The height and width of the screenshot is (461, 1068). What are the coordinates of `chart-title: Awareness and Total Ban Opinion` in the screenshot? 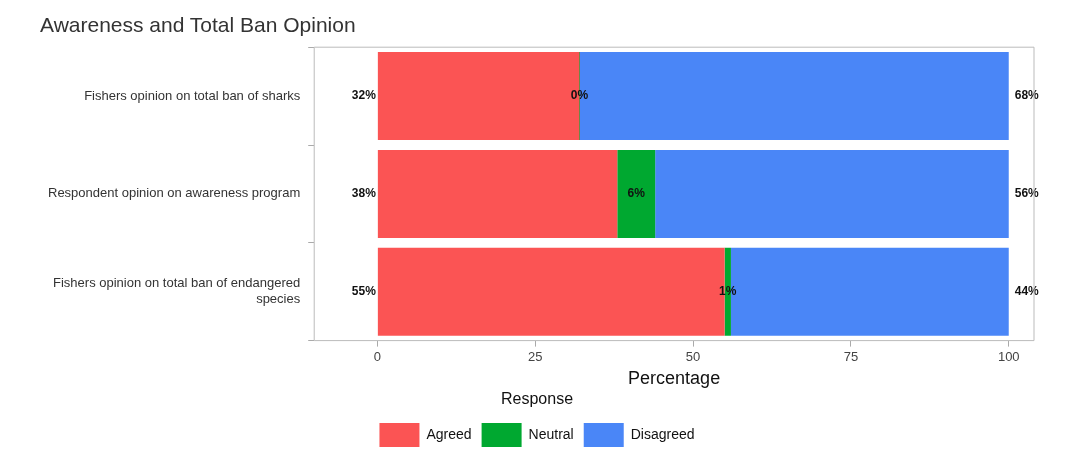 It's located at (198, 25).